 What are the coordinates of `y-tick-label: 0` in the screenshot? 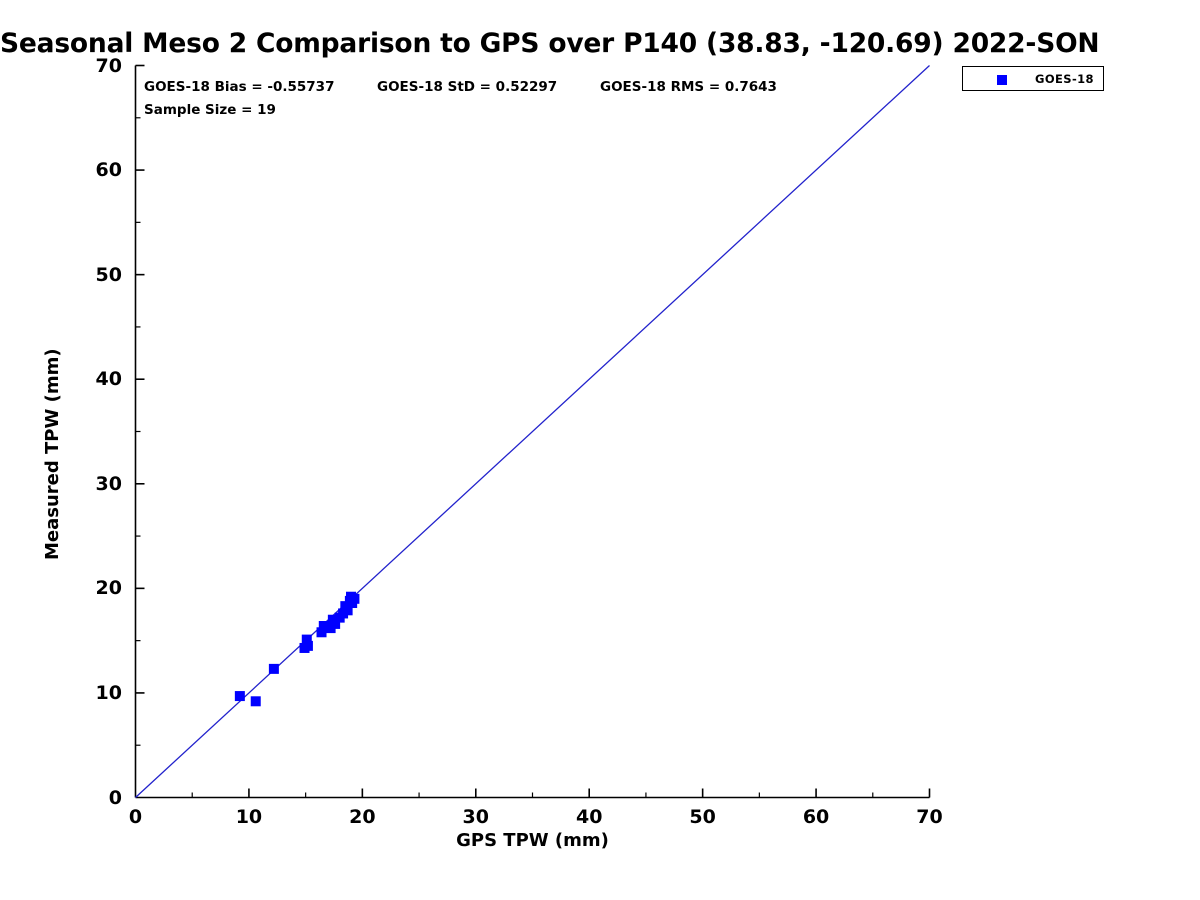 It's located at (115, 797).